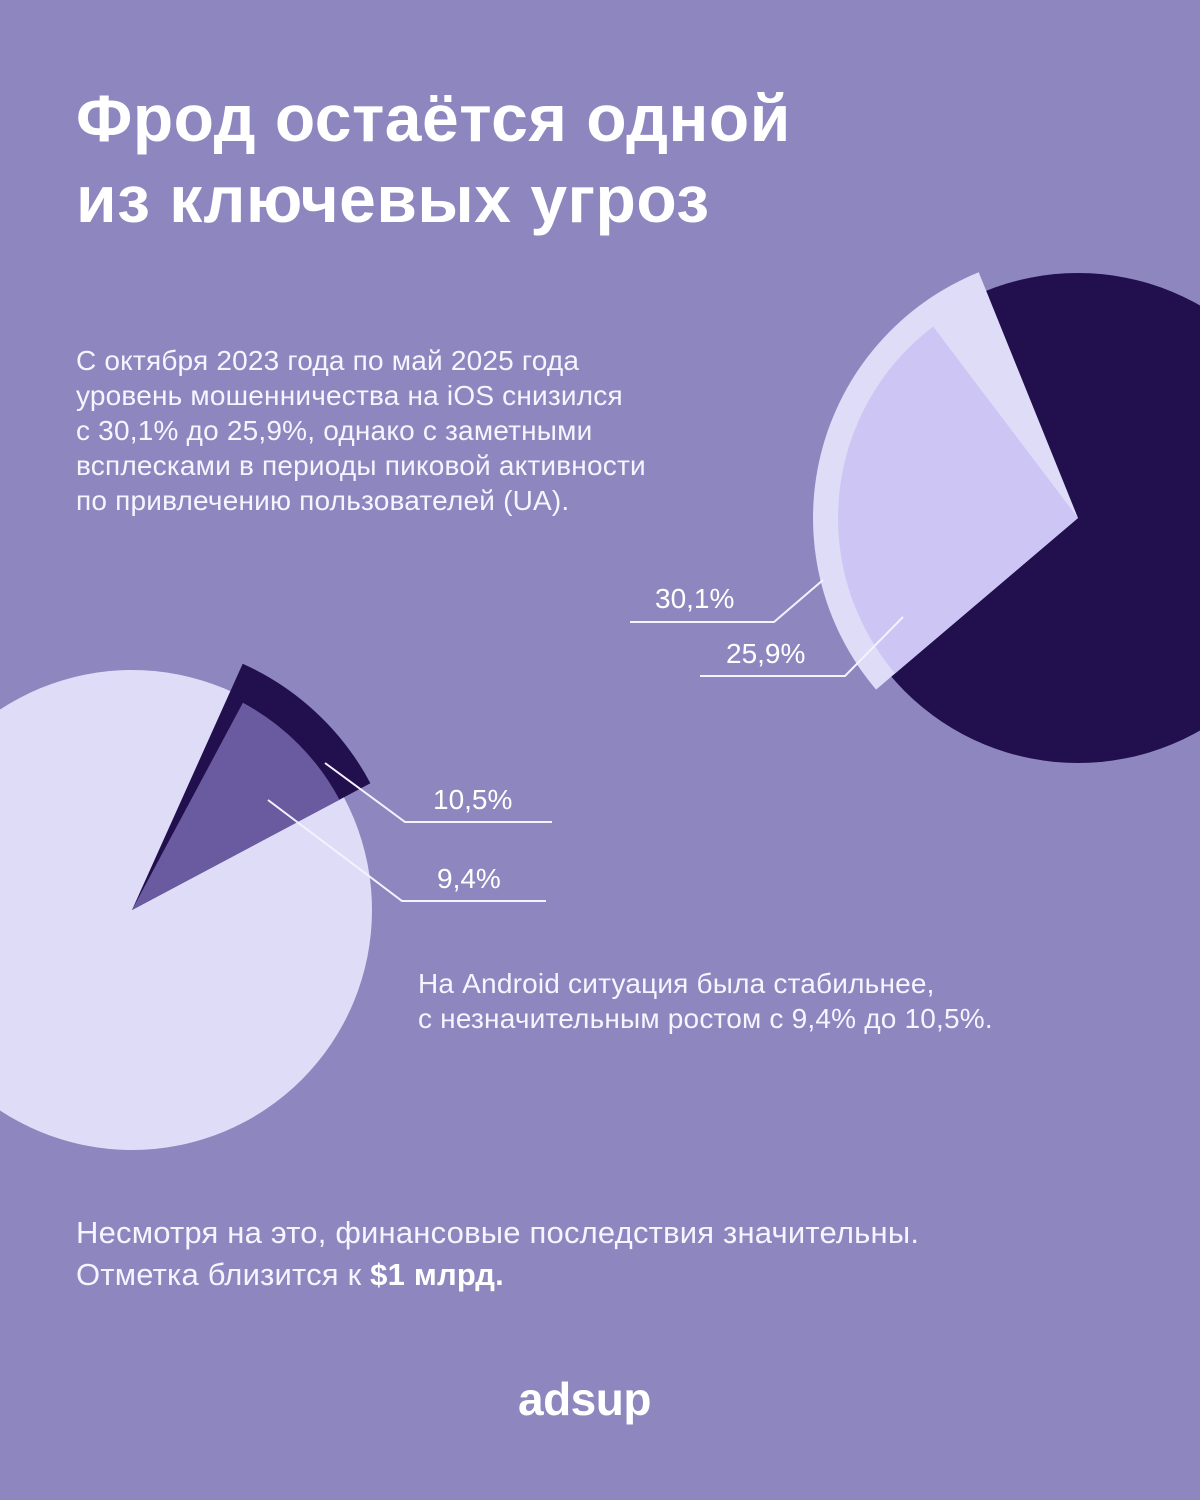 Image resolution: width=1200 pixels, height=1500 pixels. Describe the element at coordinates (584, 1399) in the screenshot. I see `adsup-logo: adsup` at that location.